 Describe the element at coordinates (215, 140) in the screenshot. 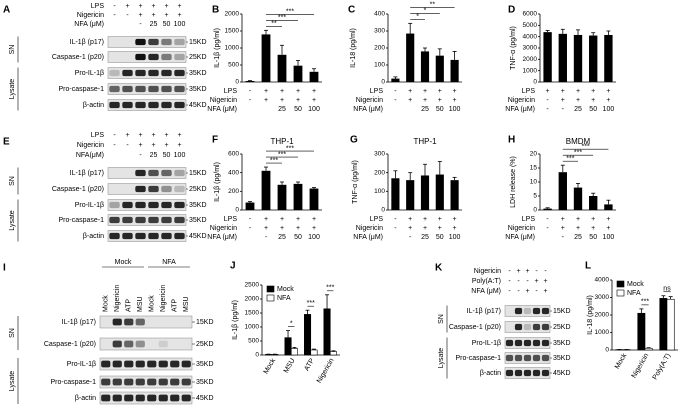

I see `panel-letter: F` at that location.